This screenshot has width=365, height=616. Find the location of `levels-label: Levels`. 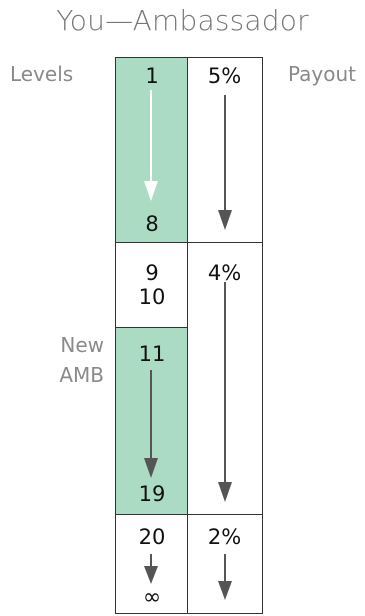

levels-label: Levels is located at coordinates (42, 74).